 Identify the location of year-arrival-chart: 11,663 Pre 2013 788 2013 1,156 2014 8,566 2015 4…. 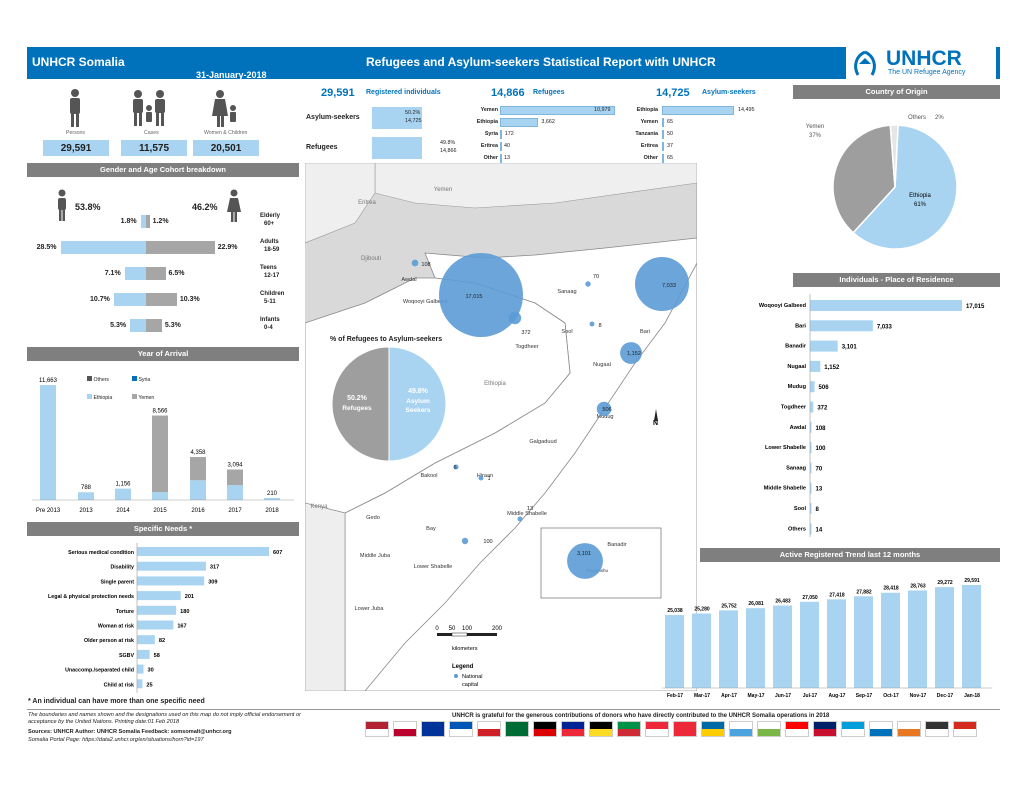
(163, 446).